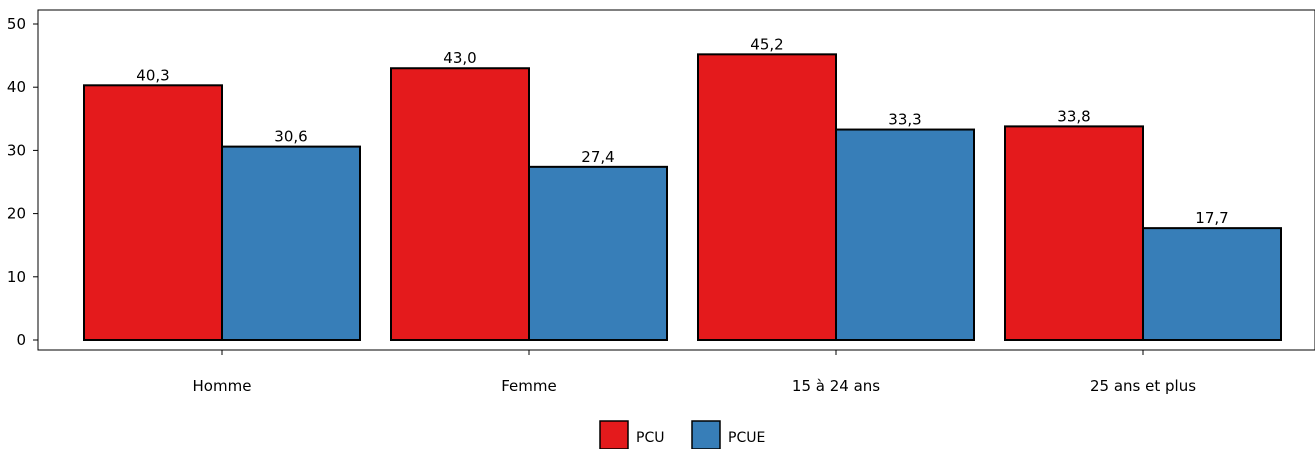 Image resolution: width=1315 pixels, height=449 pixels. I want to click on y-tick-label: 20, so click(16, 214).